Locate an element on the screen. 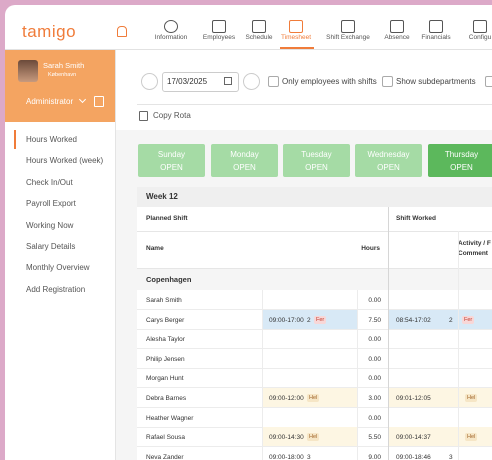 Image resolution: width=492 pixels, height=460 pixels. day-box: Wednesday OPEN is located at coordinates (388, 160).